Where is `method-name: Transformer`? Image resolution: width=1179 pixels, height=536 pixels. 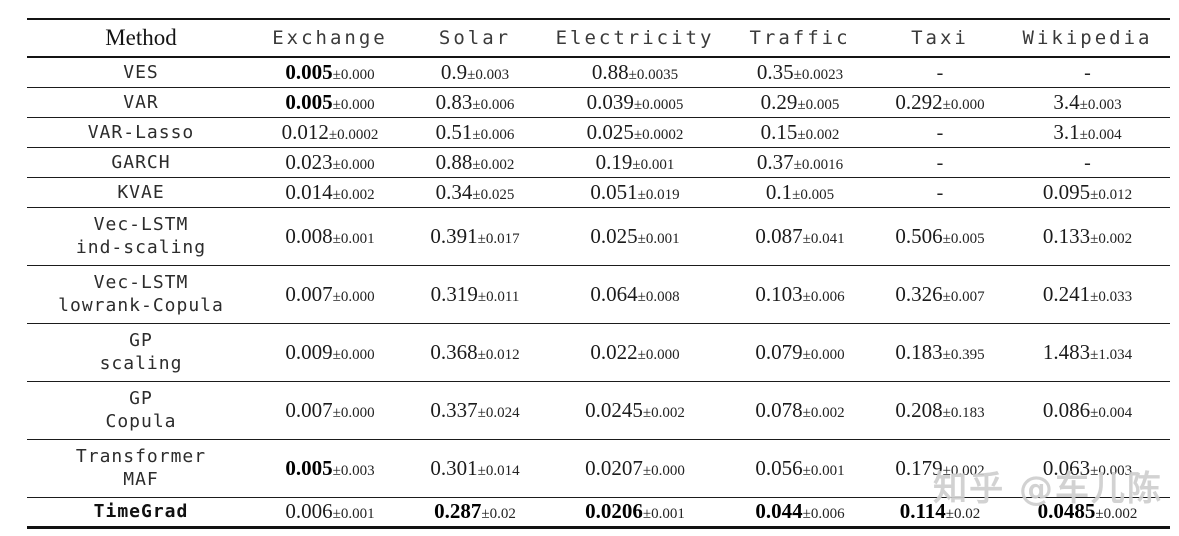
method-name: Transformer is located at coordinates (141, 456).